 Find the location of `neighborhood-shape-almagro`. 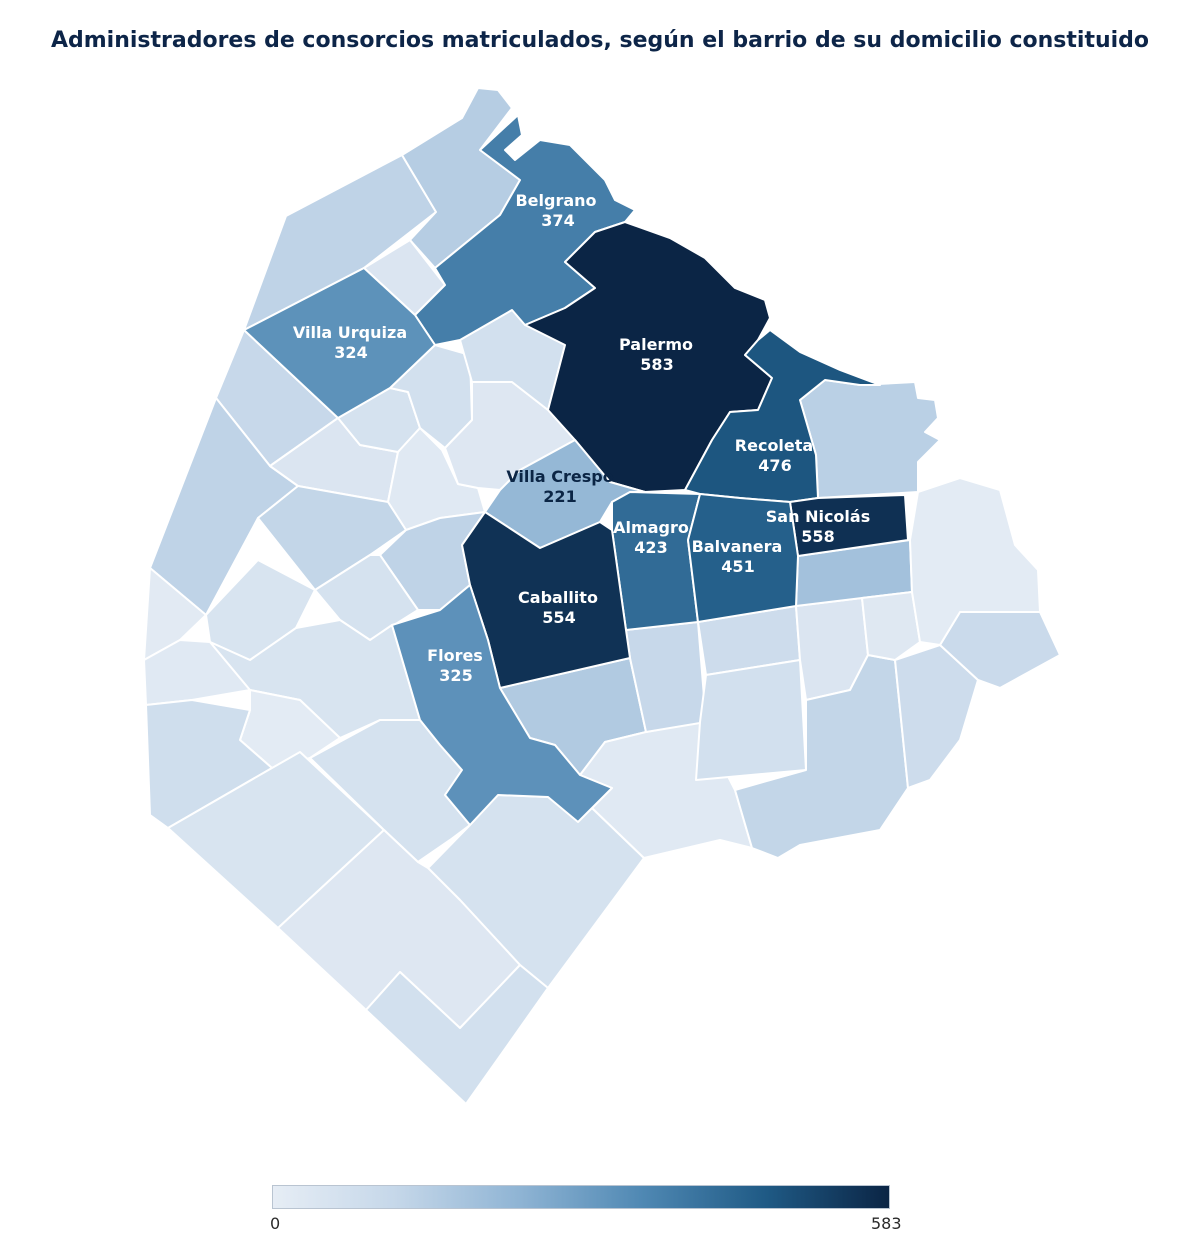

neighborhood-shape-almagro is located at coordinates (656, 561).